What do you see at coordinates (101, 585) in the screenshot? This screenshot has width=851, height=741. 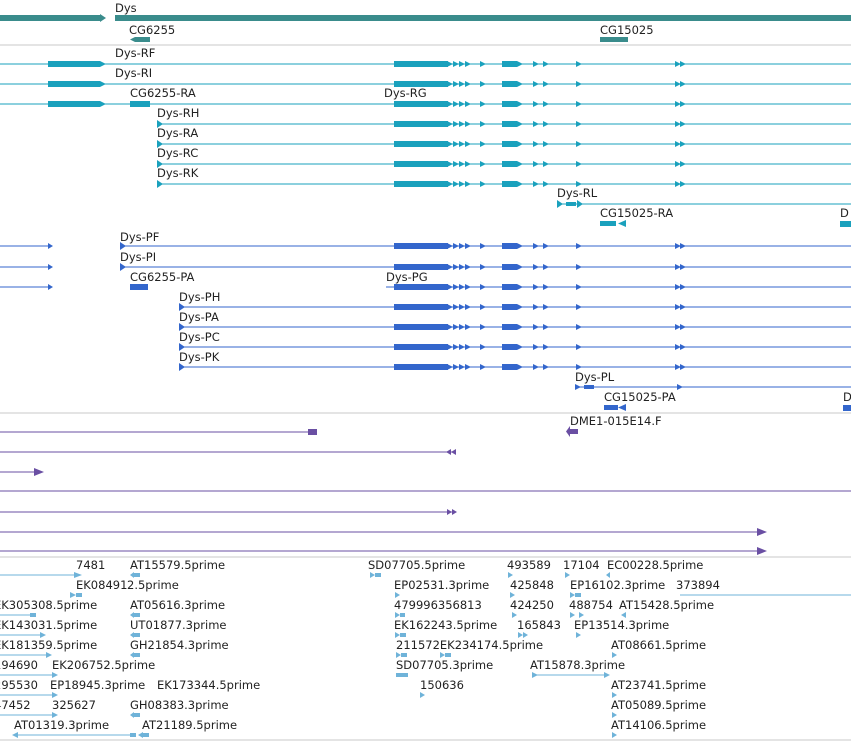 I see `est-label: EK08491` at bounding box center [101, 585].